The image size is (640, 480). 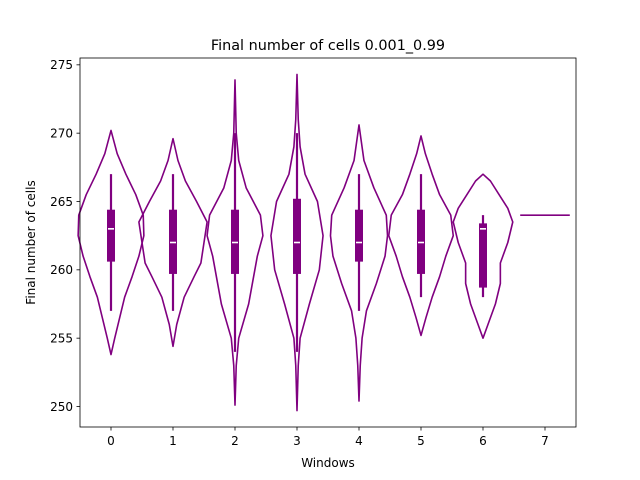 I want to click on y-tick-label-5: 275, so click(x=61, y=65).